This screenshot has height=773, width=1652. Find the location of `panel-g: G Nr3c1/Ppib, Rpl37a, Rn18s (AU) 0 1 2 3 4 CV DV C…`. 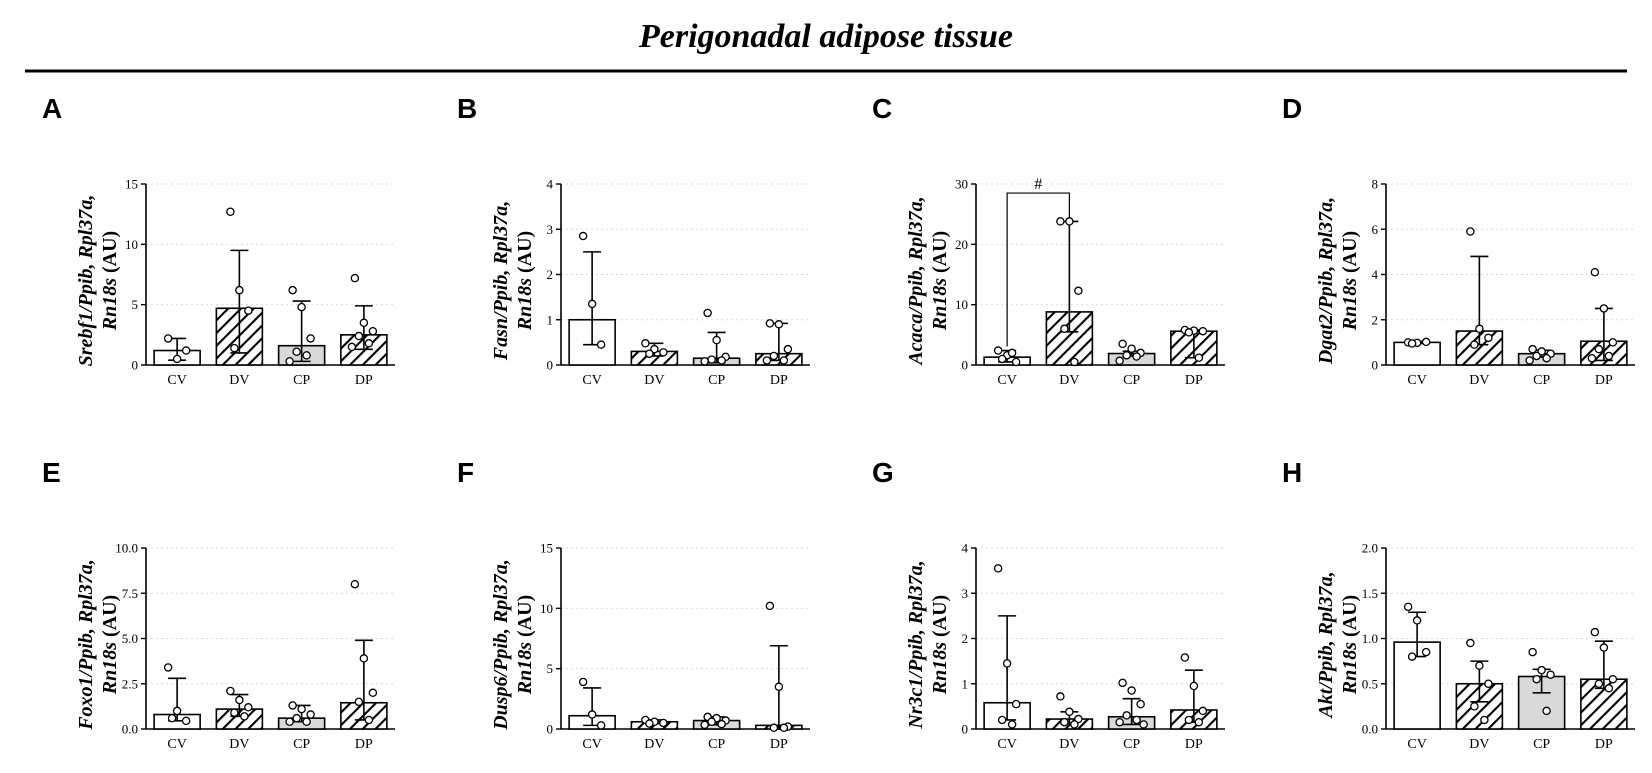

panel-g: G Nr3c1/Ppib, Rpl37a, Rn18s (AU) 0 1 2 3 4 CV DV C… is located at coordinates (1048, 604).